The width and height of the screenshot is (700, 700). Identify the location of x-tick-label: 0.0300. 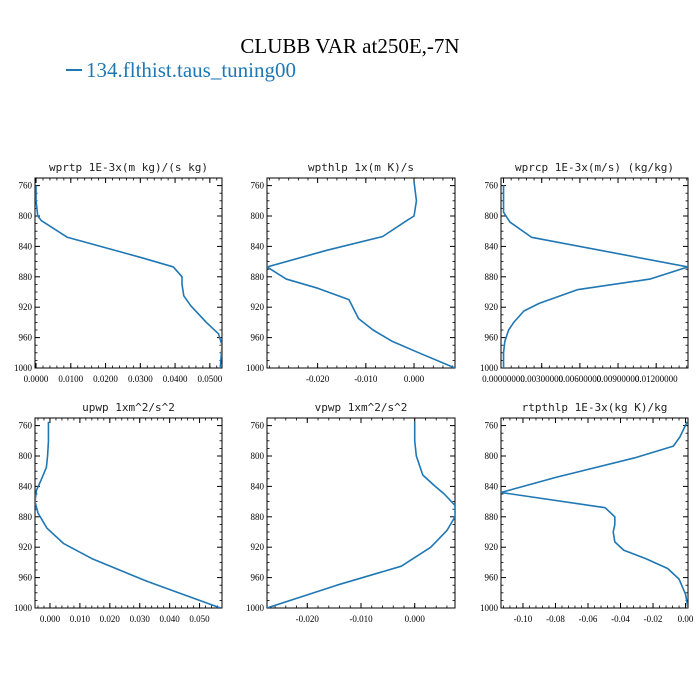
(140, 379).